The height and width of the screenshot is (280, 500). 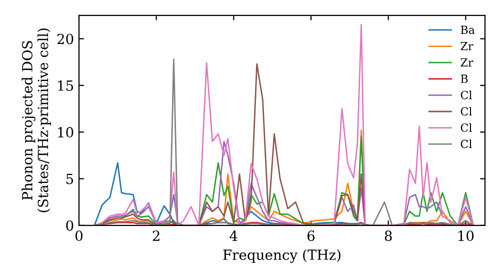 What do you see at coordinates (66, 85) in the screenshot?
I see `y-tick-label: 15` at bounding box center [66, 85].